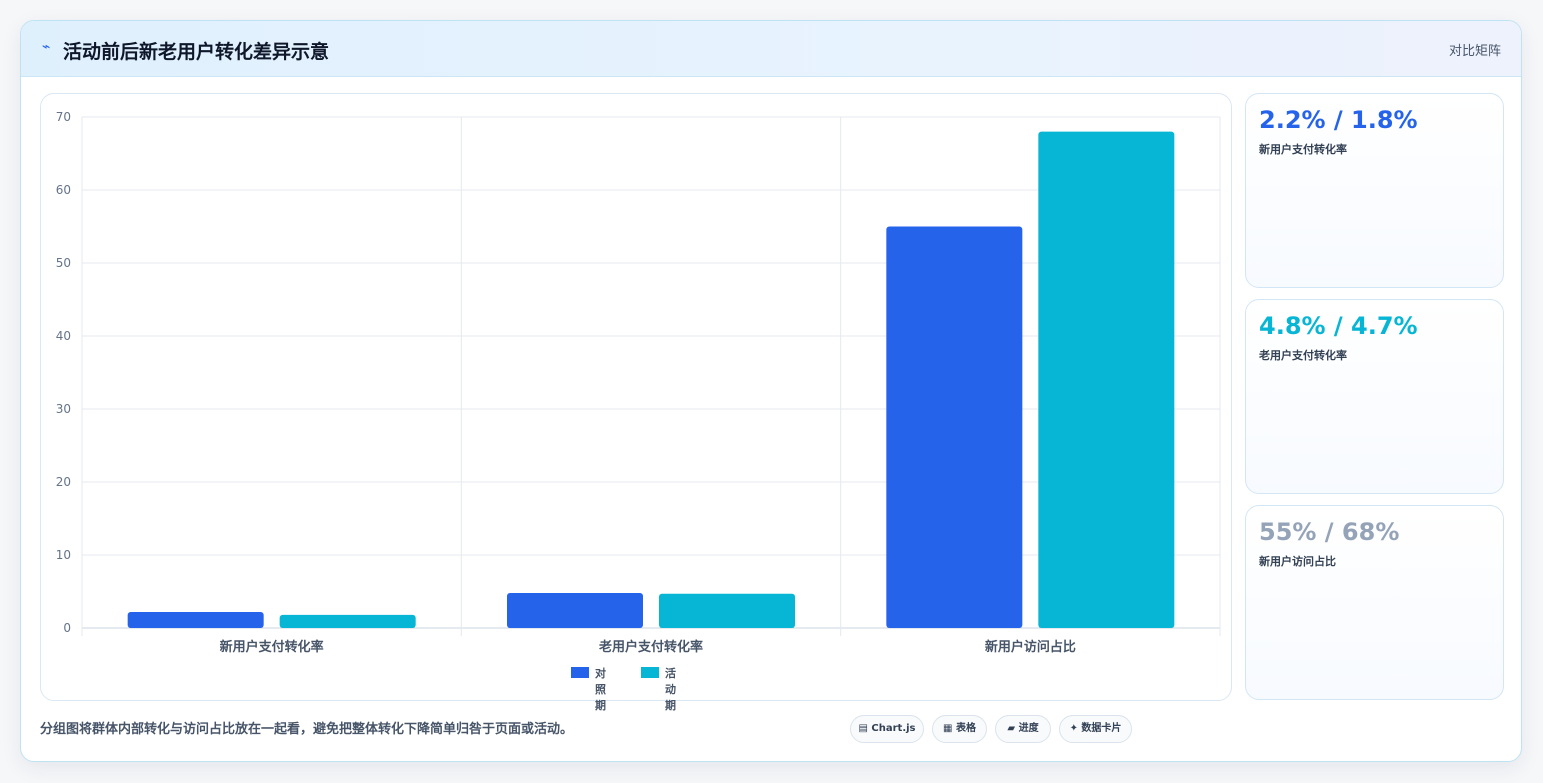 This screenshot has width=1543, height=783. Describe the element at coordinates (63, 555) in the screenshot. I see `y-tick-label: 10` at that location.